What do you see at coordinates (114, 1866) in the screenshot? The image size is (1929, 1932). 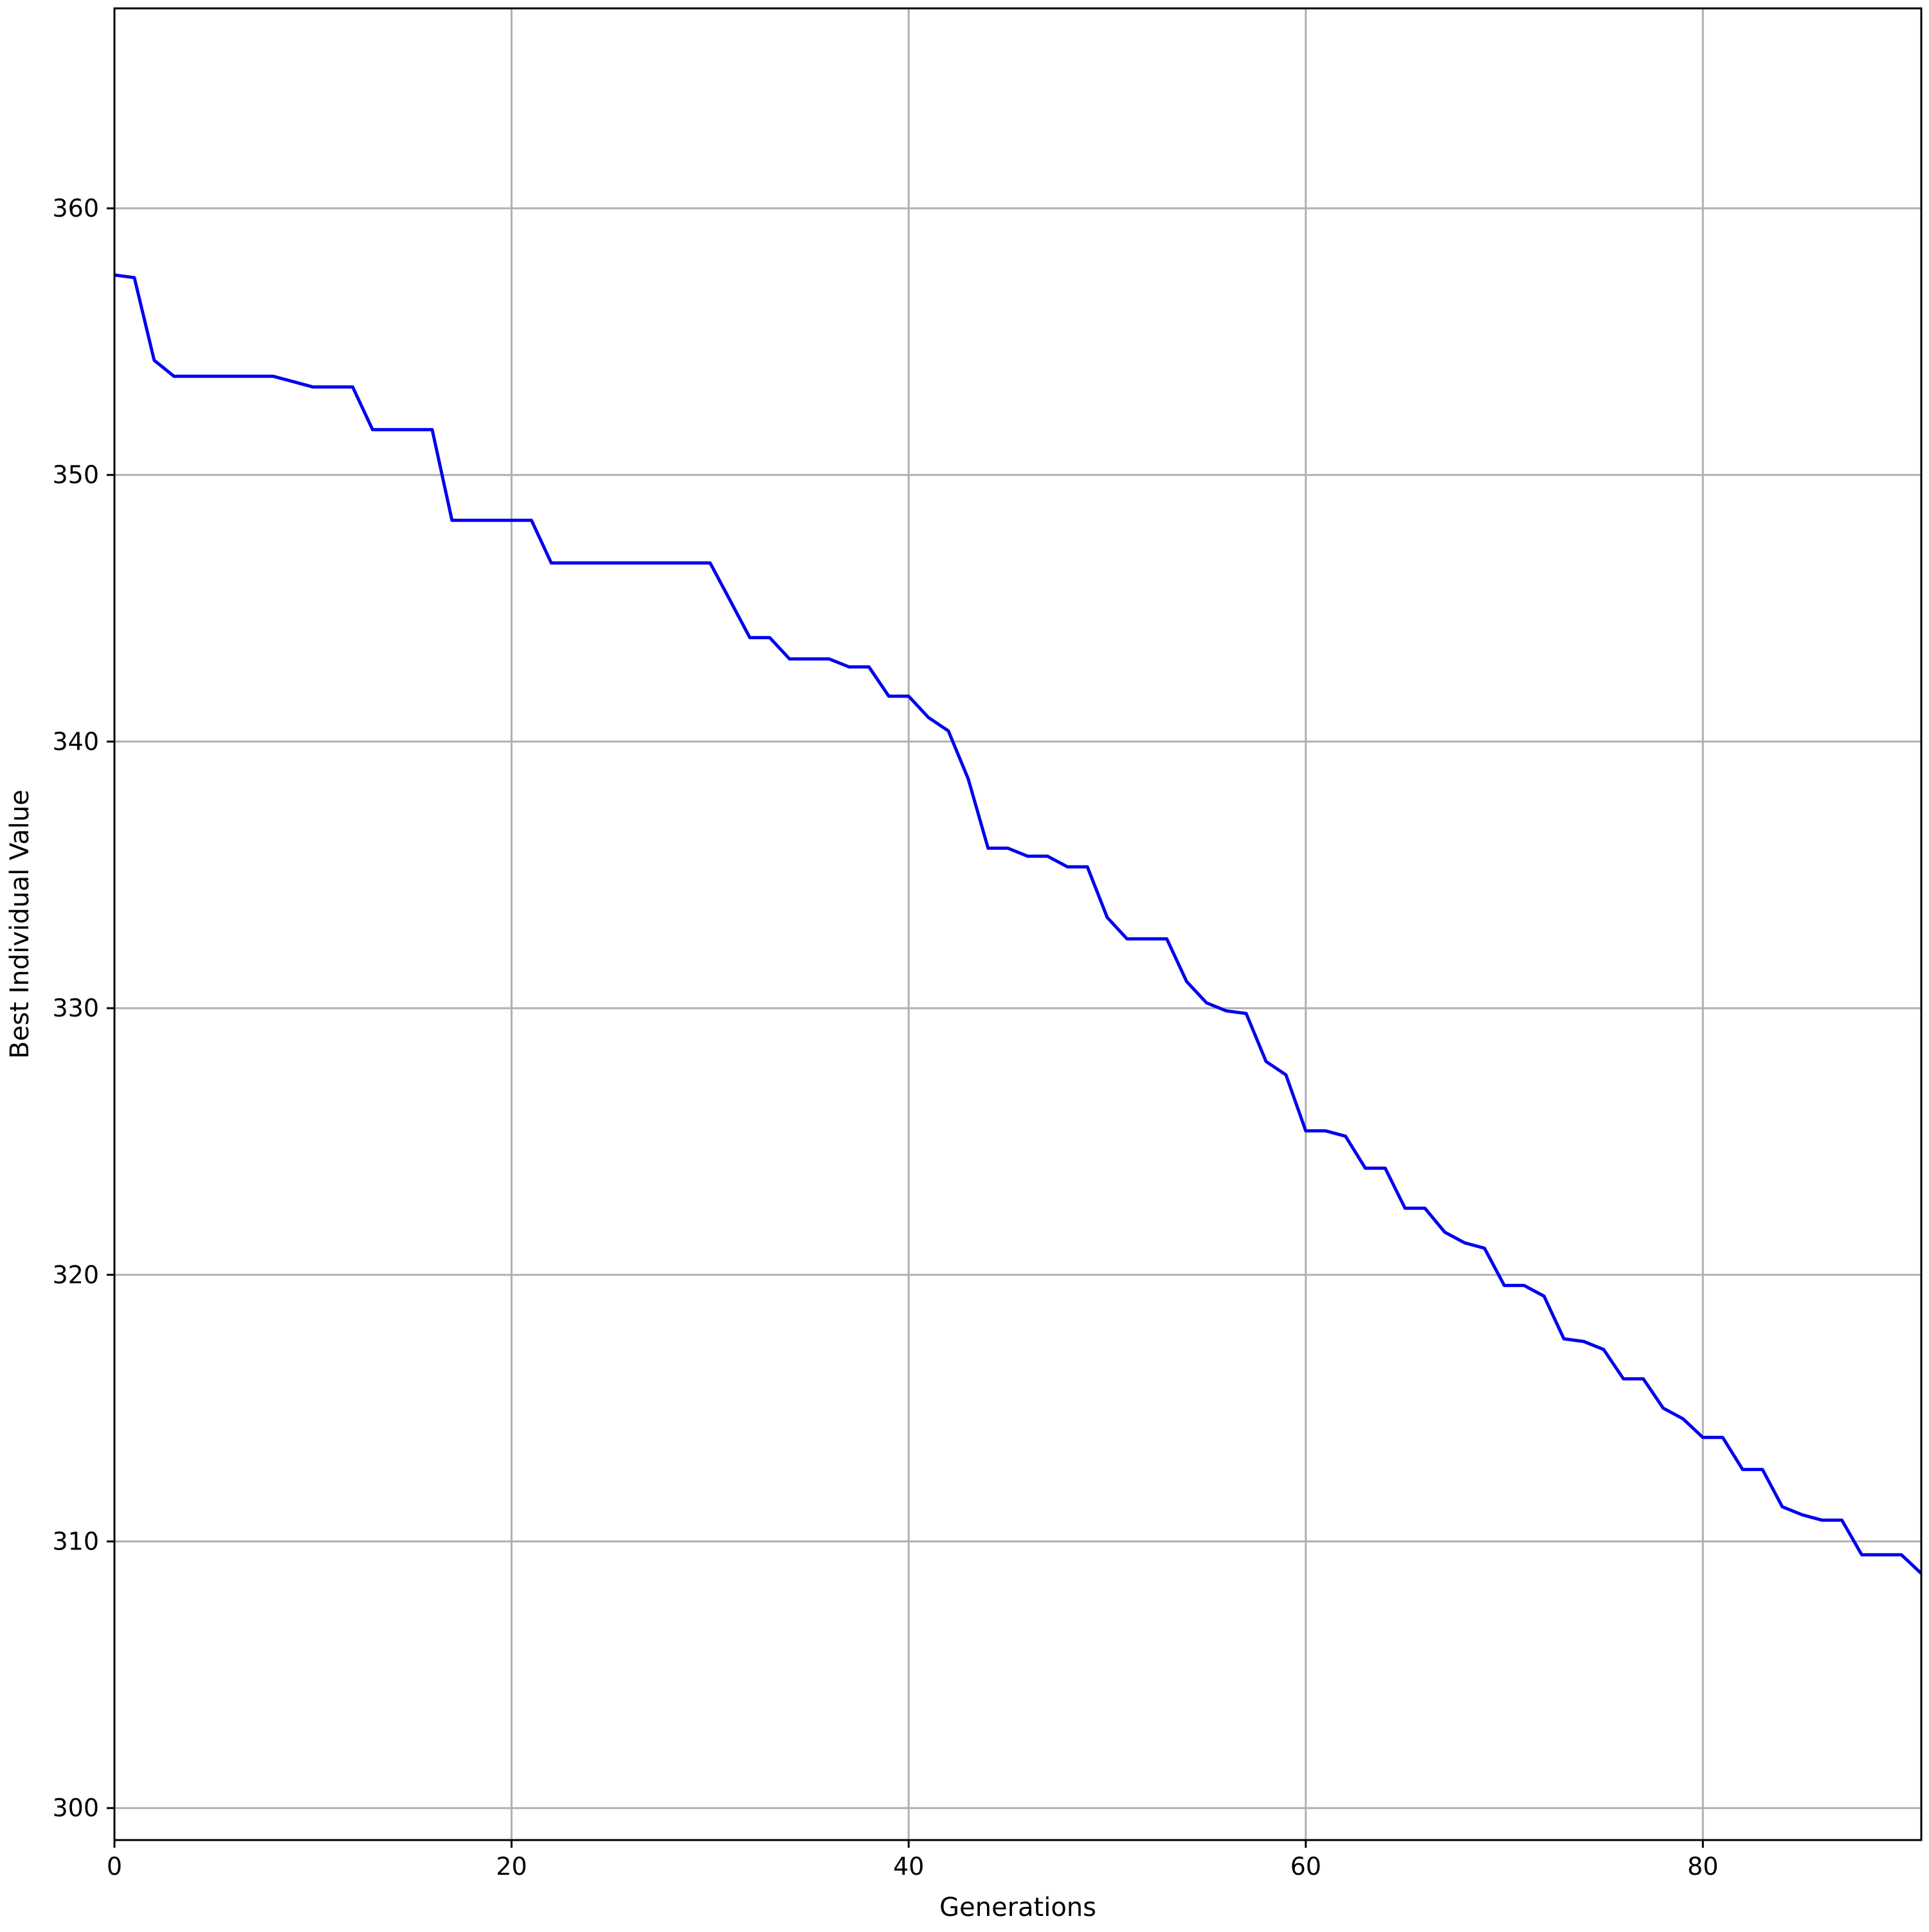 I see `x-tick-label: 0` at bounding box center [114, 1866].